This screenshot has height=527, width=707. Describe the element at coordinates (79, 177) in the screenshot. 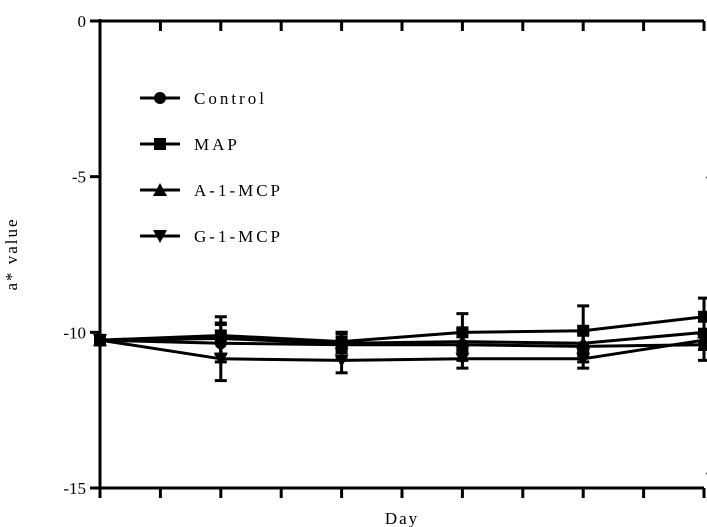

I see `y-tick-label: -5` at that location.